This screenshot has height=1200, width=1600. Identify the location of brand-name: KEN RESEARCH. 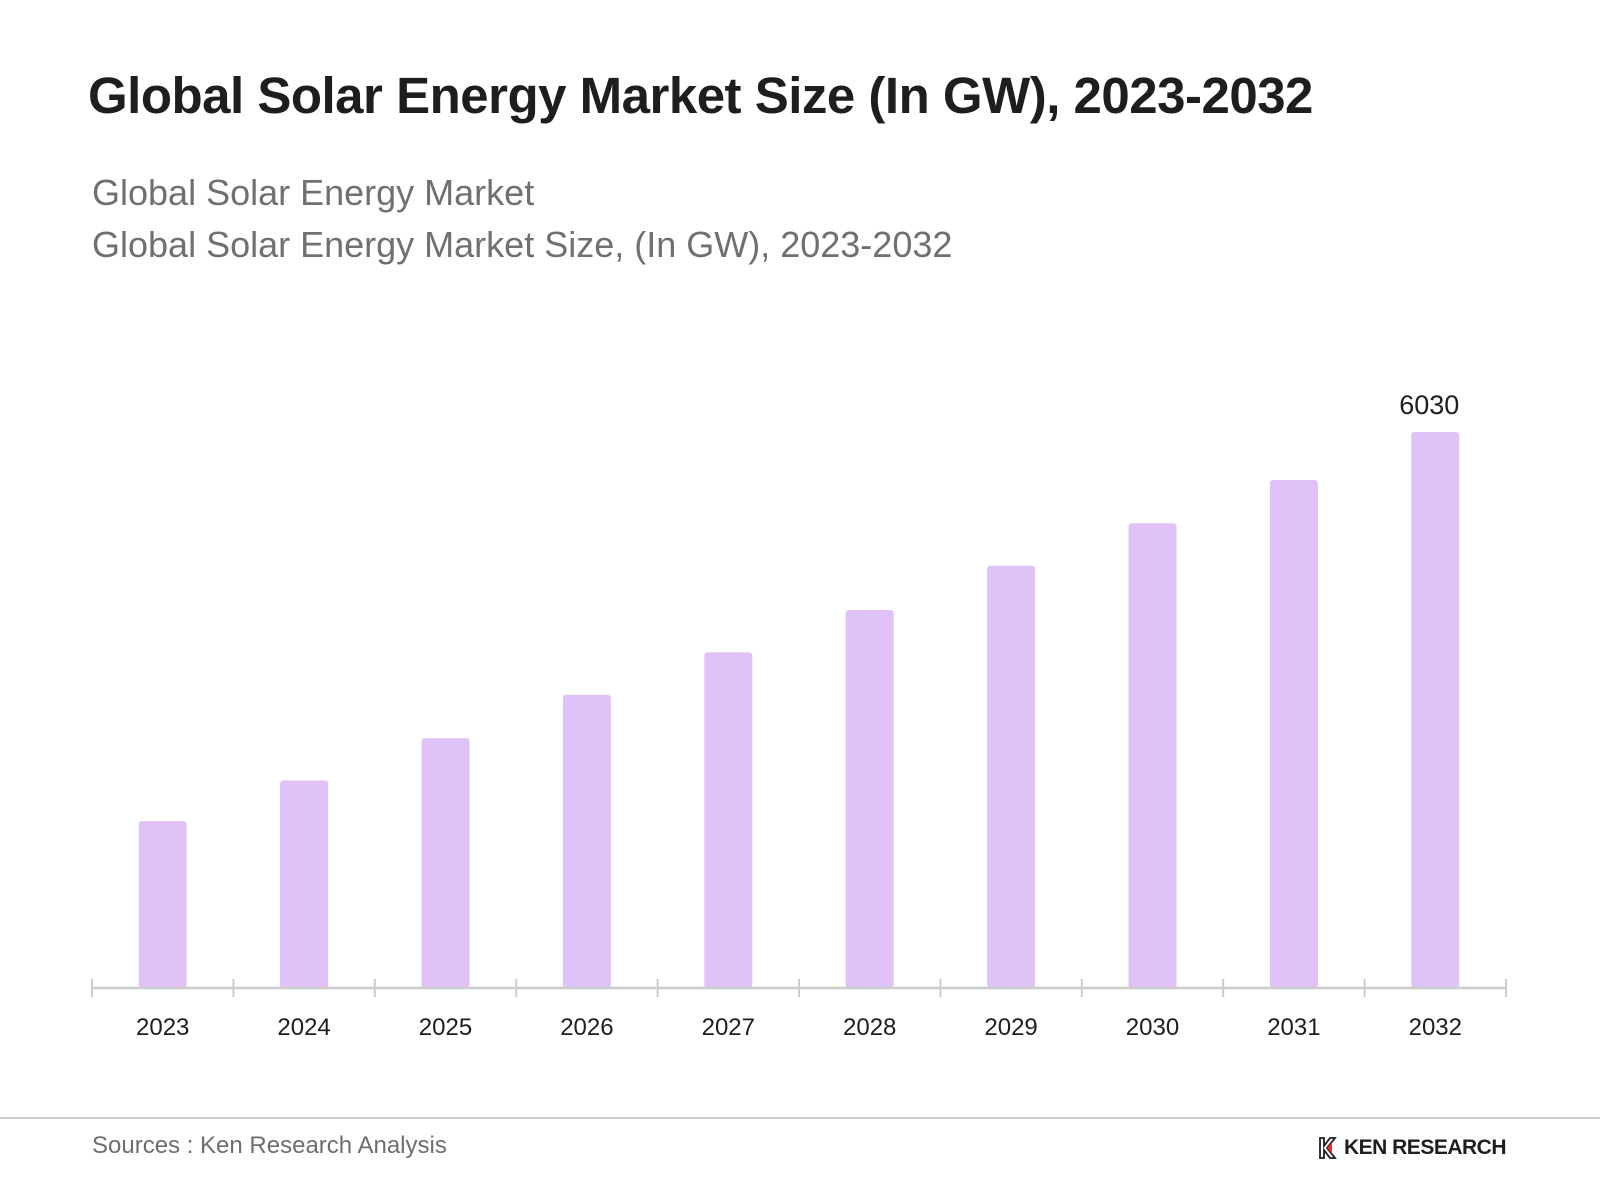
(1425, 1147).